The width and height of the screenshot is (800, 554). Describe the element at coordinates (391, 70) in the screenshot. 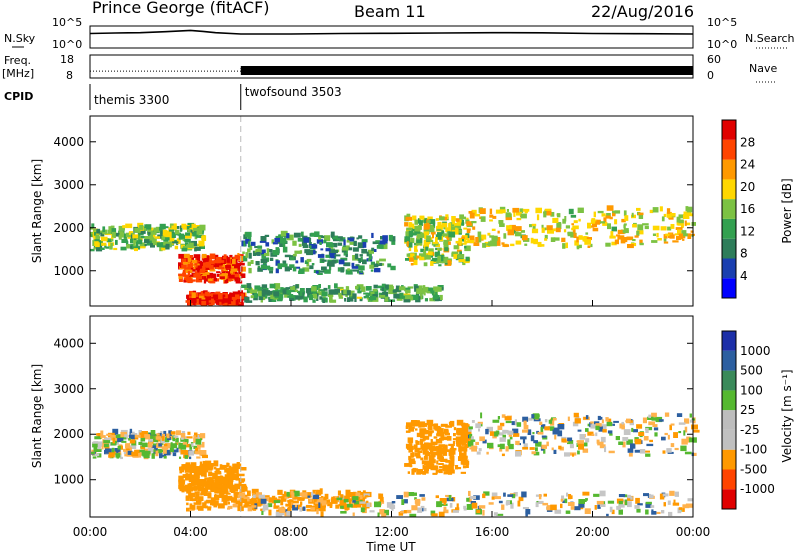

I see `freq-line` at that location.